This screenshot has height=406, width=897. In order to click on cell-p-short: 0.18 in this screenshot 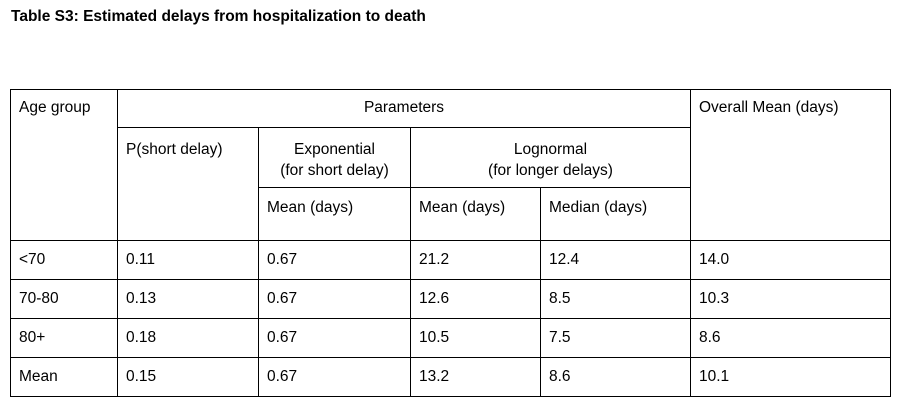, I will do `click(188, 338)`.